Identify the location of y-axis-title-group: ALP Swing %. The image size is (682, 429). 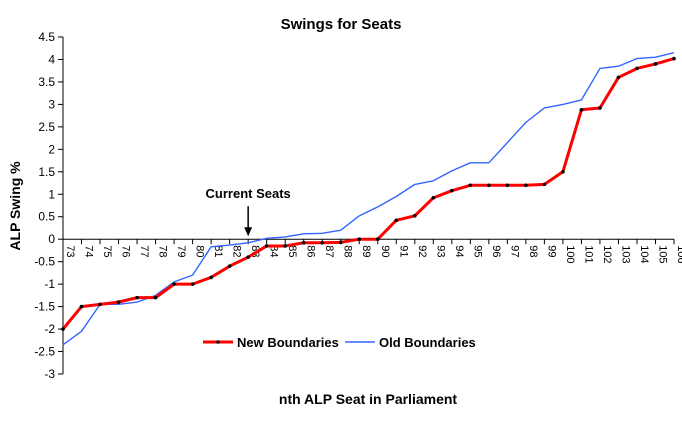
(15, 206).